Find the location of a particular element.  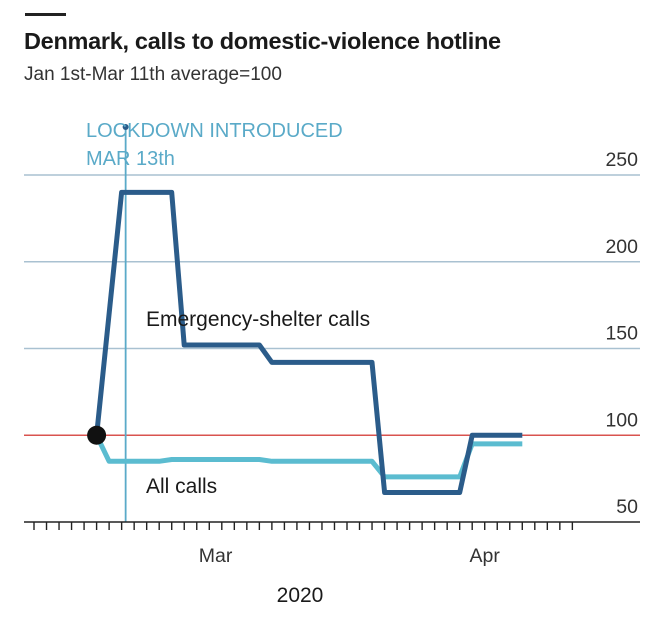

y-tick-label: 50 is located at coordinates (627, 507).